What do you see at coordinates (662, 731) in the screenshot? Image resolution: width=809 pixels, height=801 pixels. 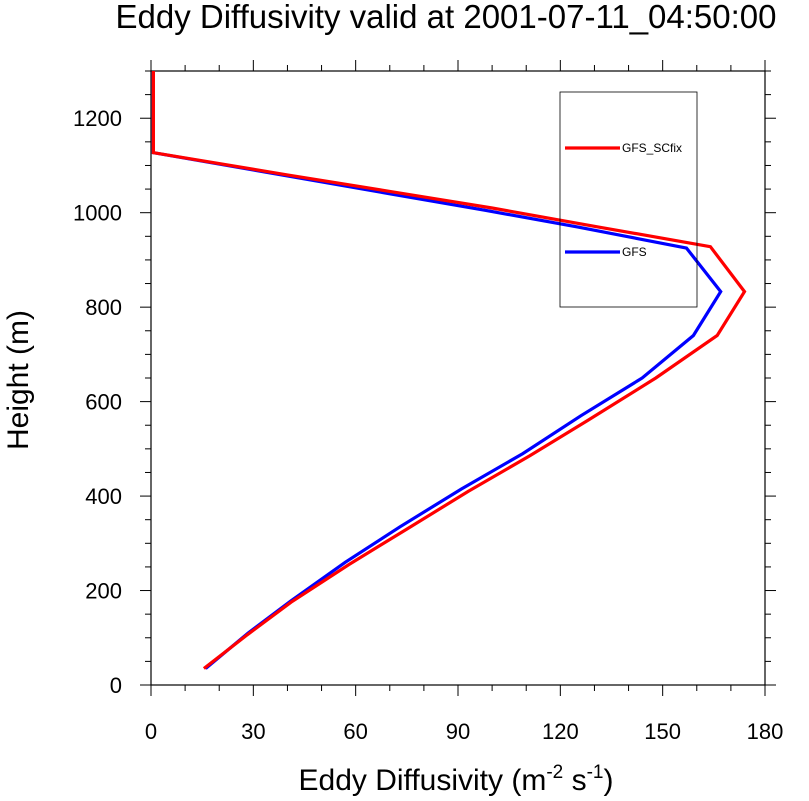 I see `x-tick-label: 150` at bounding box center [662, 731].